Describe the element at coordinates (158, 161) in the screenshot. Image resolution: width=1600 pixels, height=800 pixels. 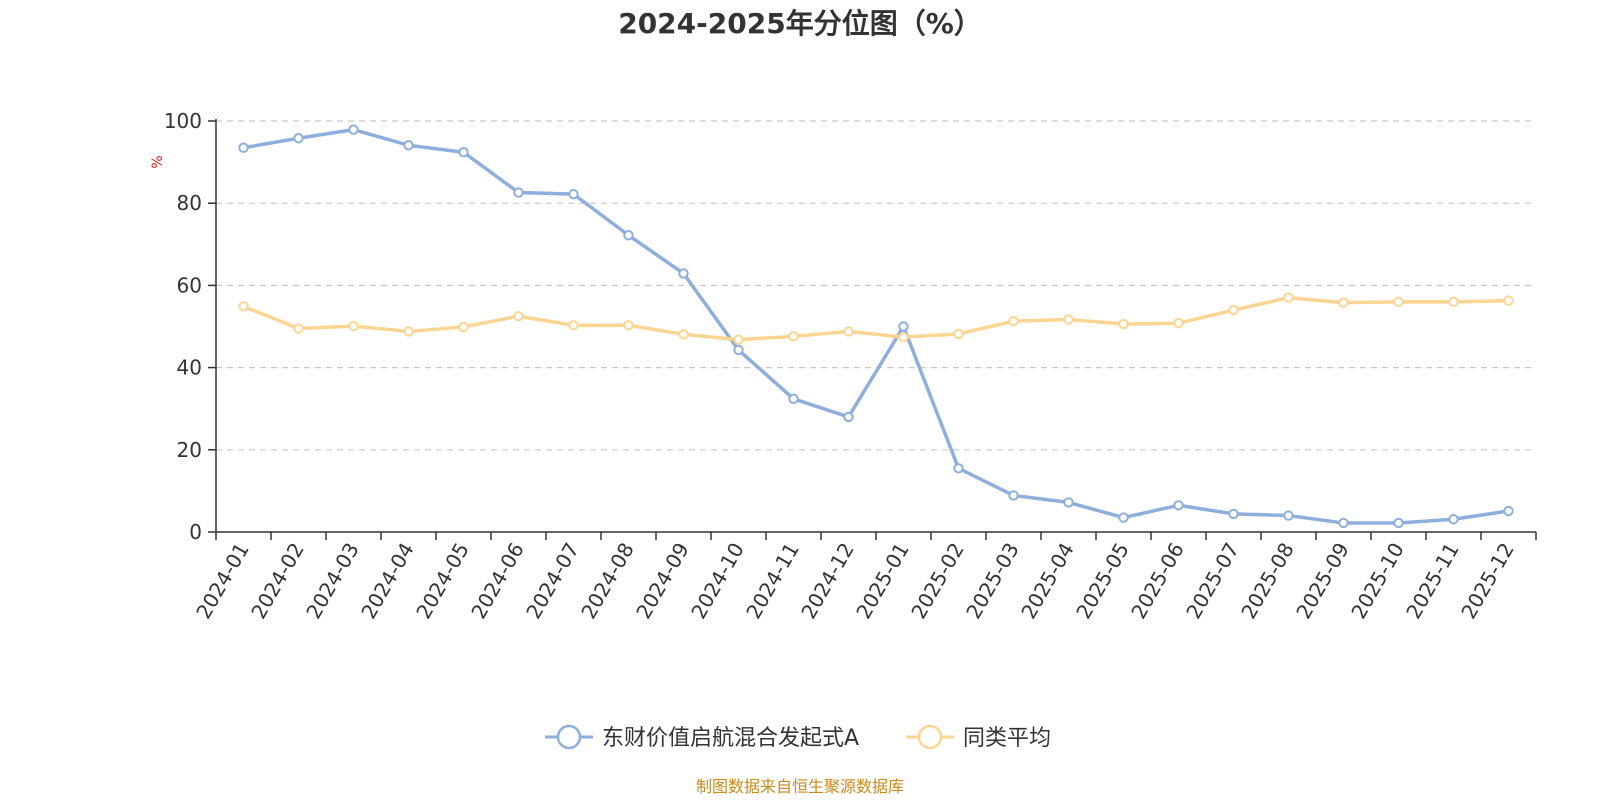
I see `y-axis-label: %` at that location.